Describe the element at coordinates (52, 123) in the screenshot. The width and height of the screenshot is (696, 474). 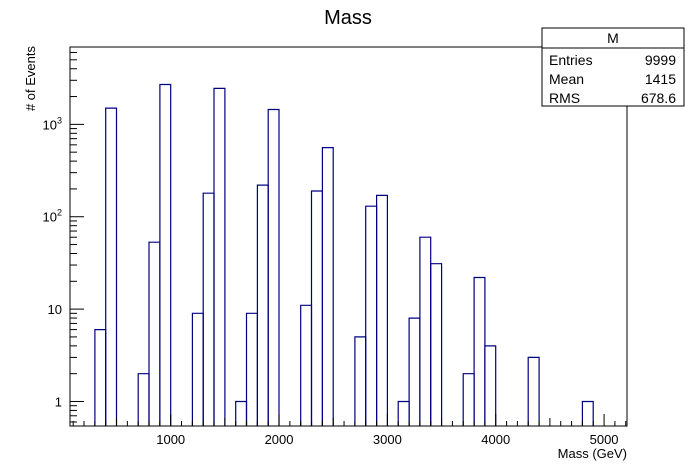
I see `y-tick-label: 10³` at that location.